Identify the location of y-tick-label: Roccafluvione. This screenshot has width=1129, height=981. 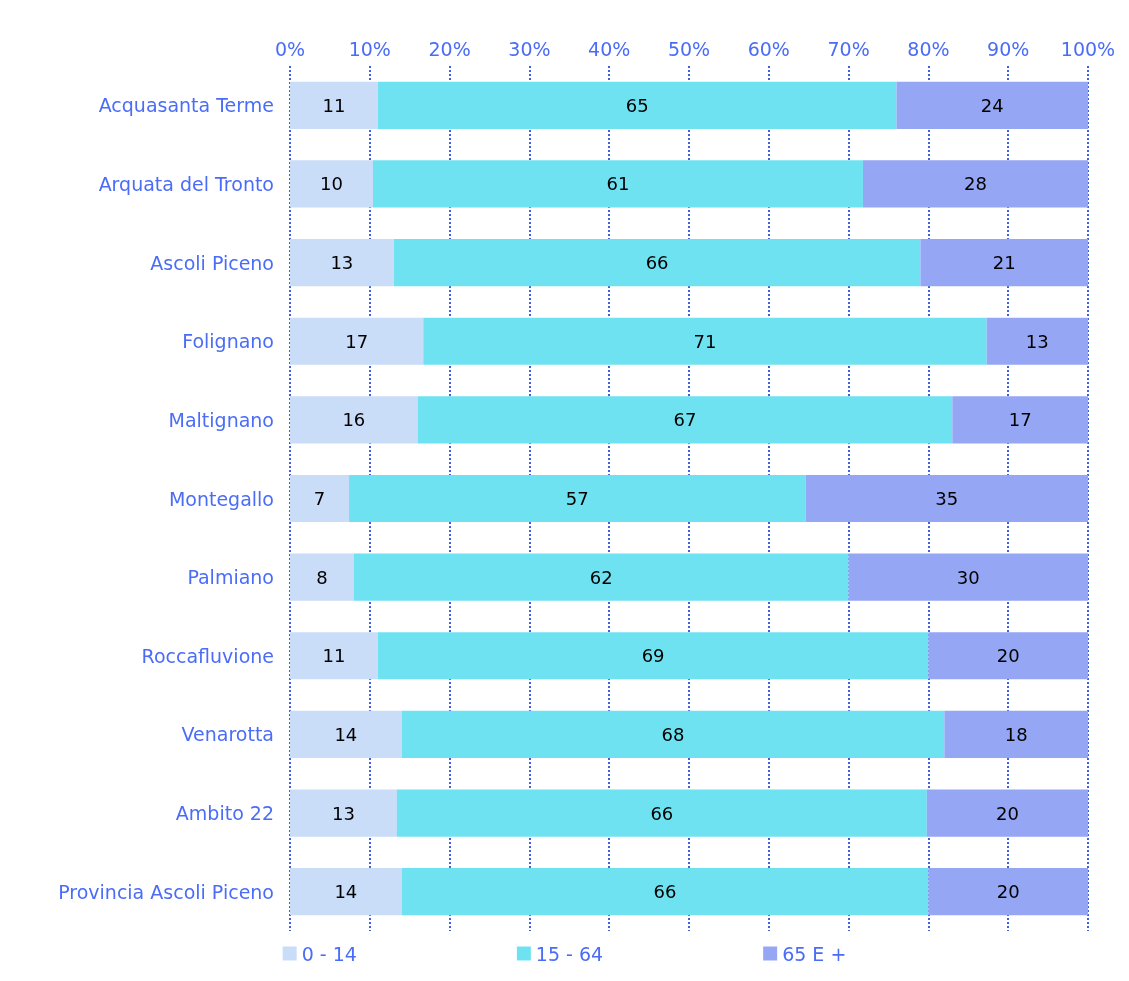
(207, 655).